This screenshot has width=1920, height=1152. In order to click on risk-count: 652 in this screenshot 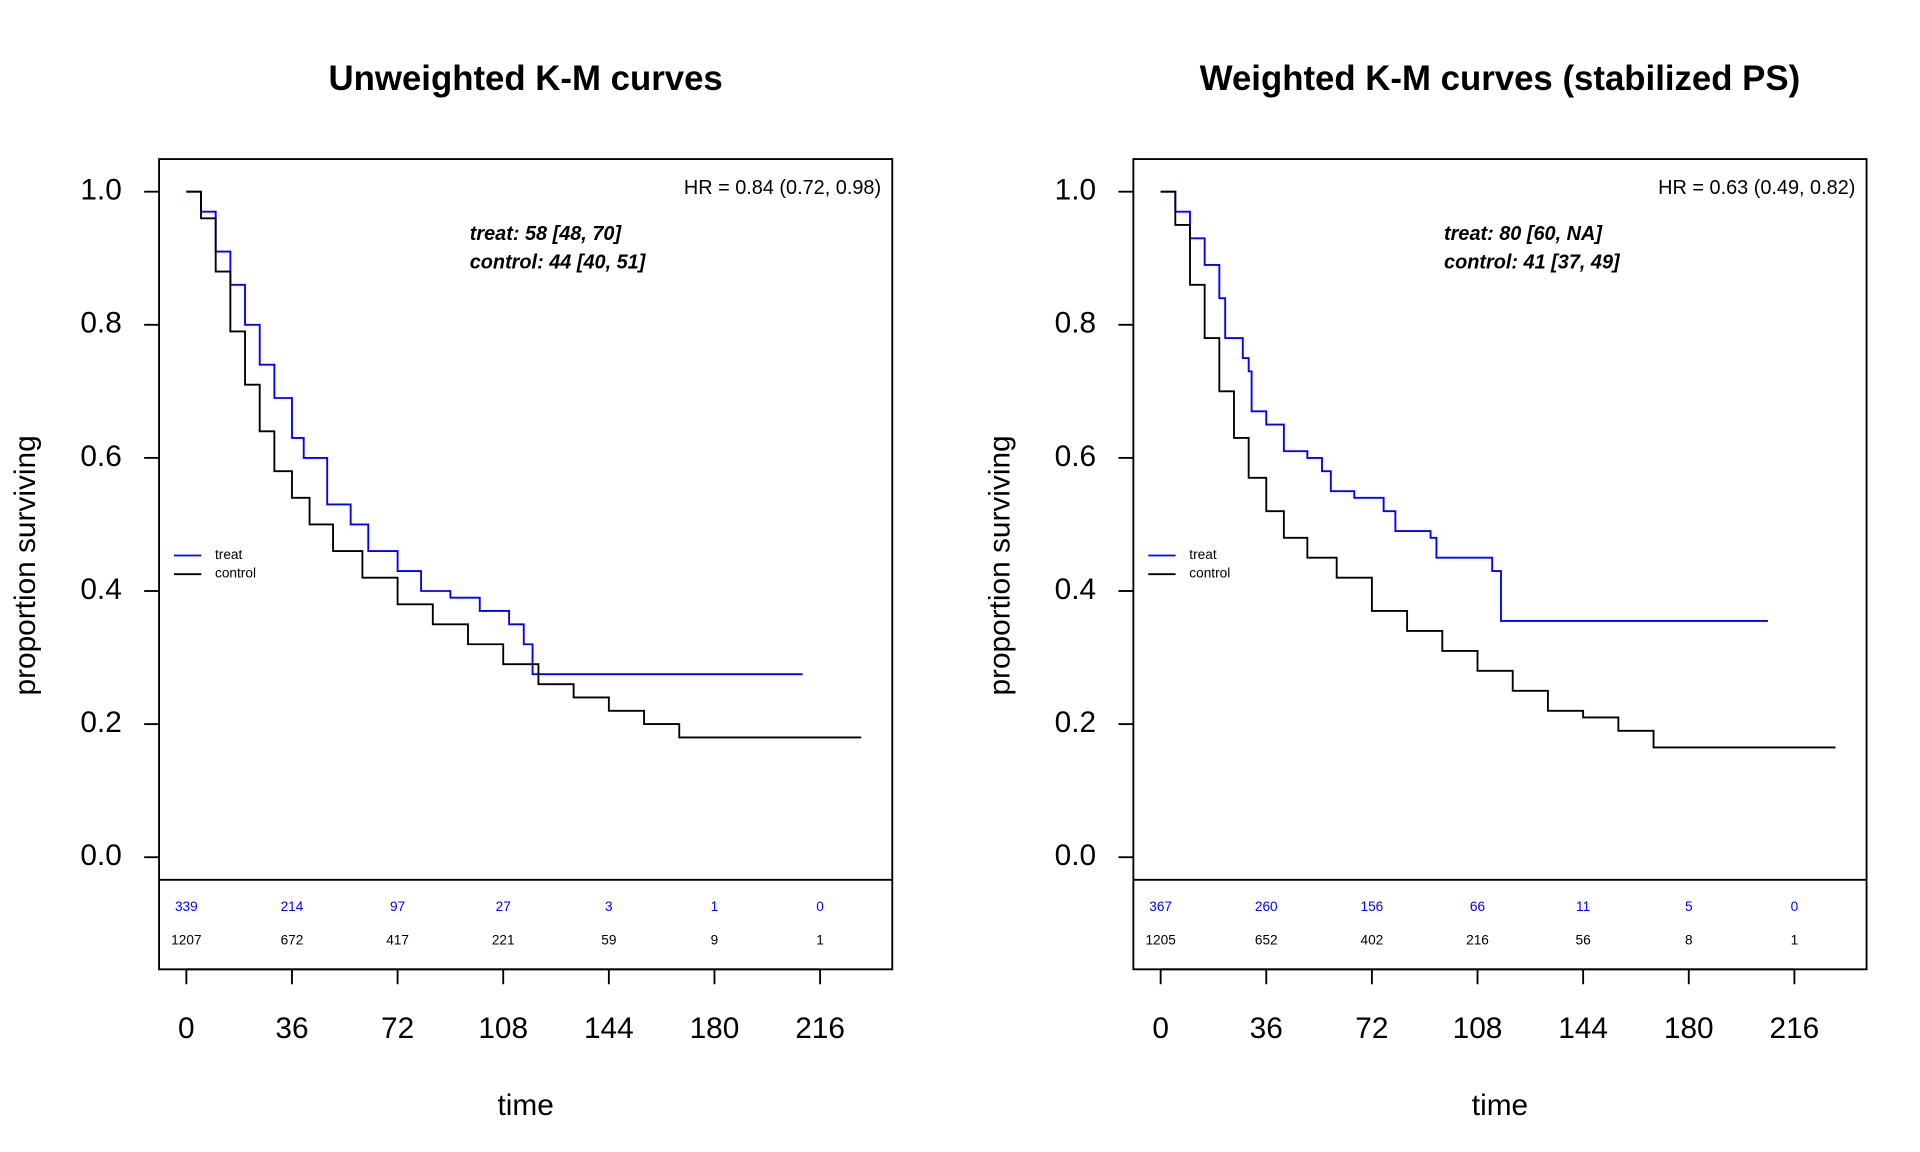, I will do `click(1266, 939)`.